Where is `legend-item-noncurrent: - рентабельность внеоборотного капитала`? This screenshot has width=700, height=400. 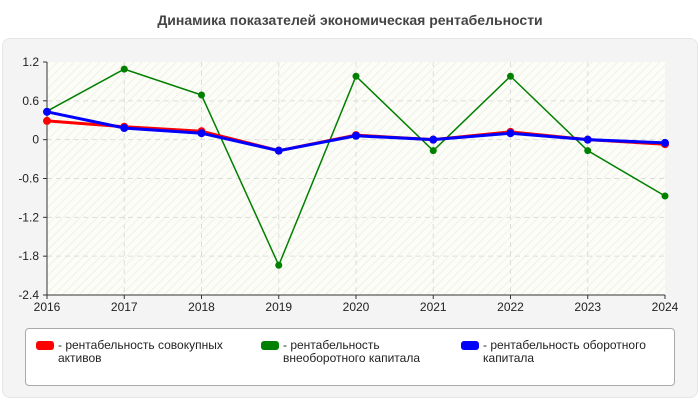 legend-item-noncurrent: - рентабельность внеоборотного капитала is located at coordinates (351, 352).